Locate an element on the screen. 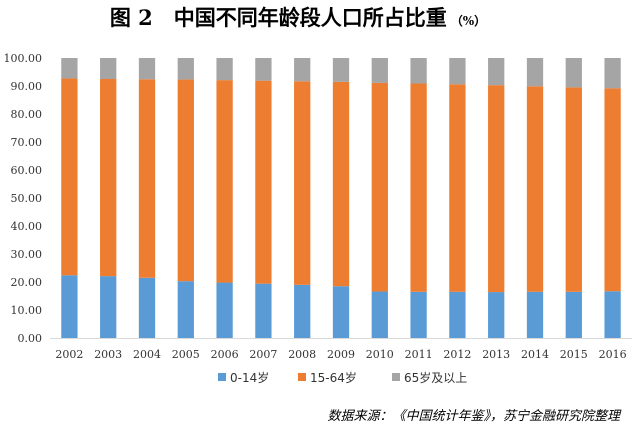  bar-segment-1-2008 is located at coordinates (302, 311).